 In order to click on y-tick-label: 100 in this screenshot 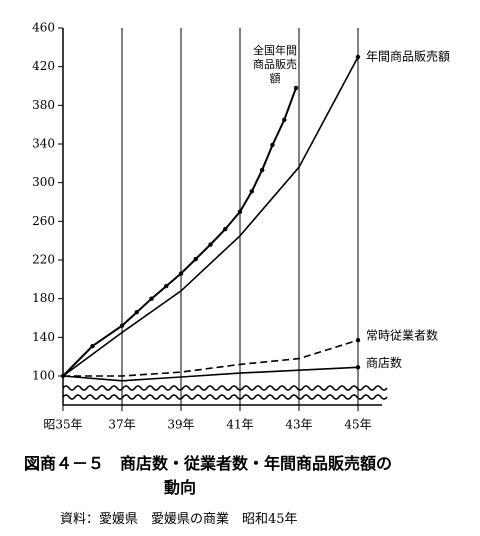, I will do `click(43, 376)`.